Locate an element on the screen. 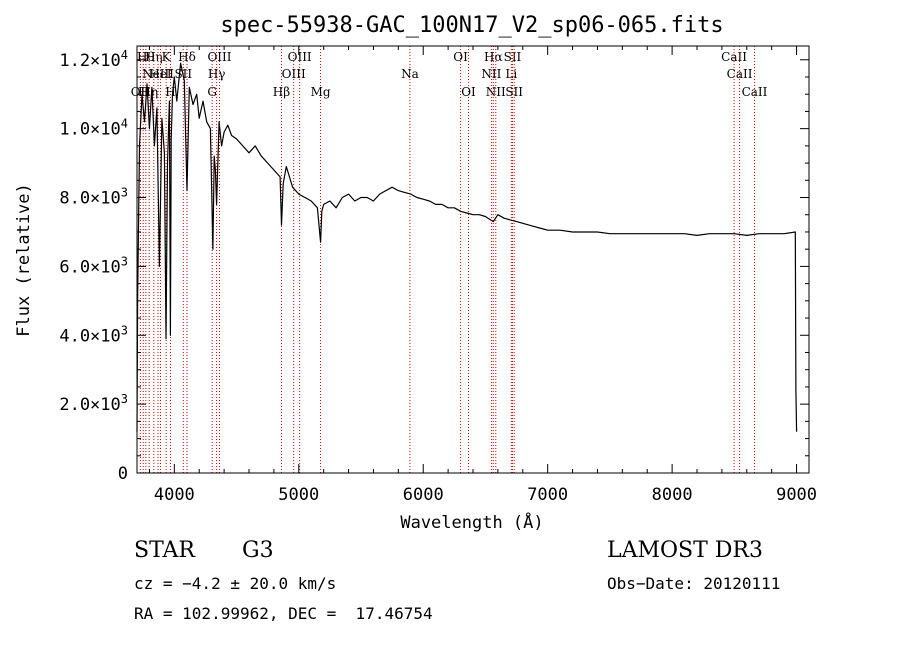 The height and width of the screenshot is (649, 900). y-tick-mantissa: 8.0×10 is located at coordinates (89, 199).